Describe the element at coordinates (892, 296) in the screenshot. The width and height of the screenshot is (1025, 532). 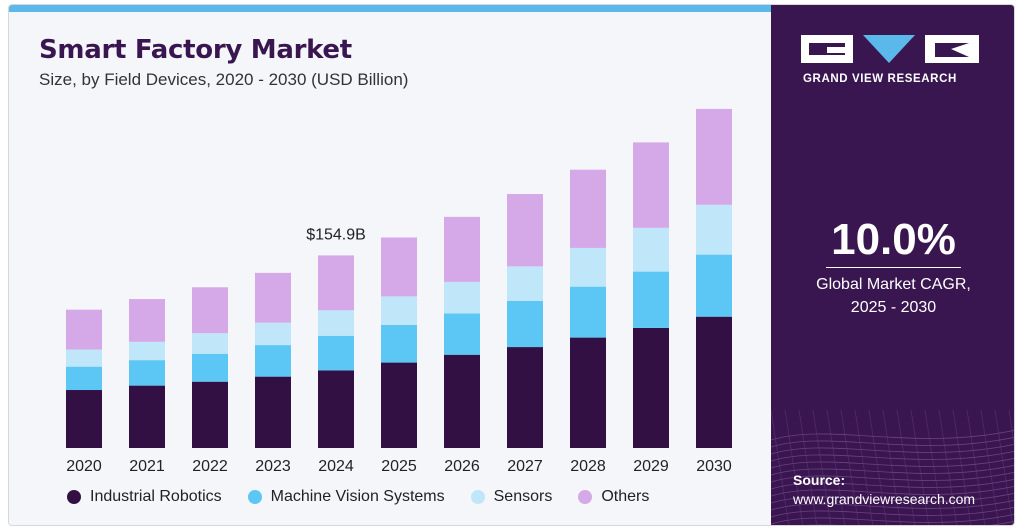
I see `cagr-label: Global Market CAGR, 2025 - 2030` at that location.